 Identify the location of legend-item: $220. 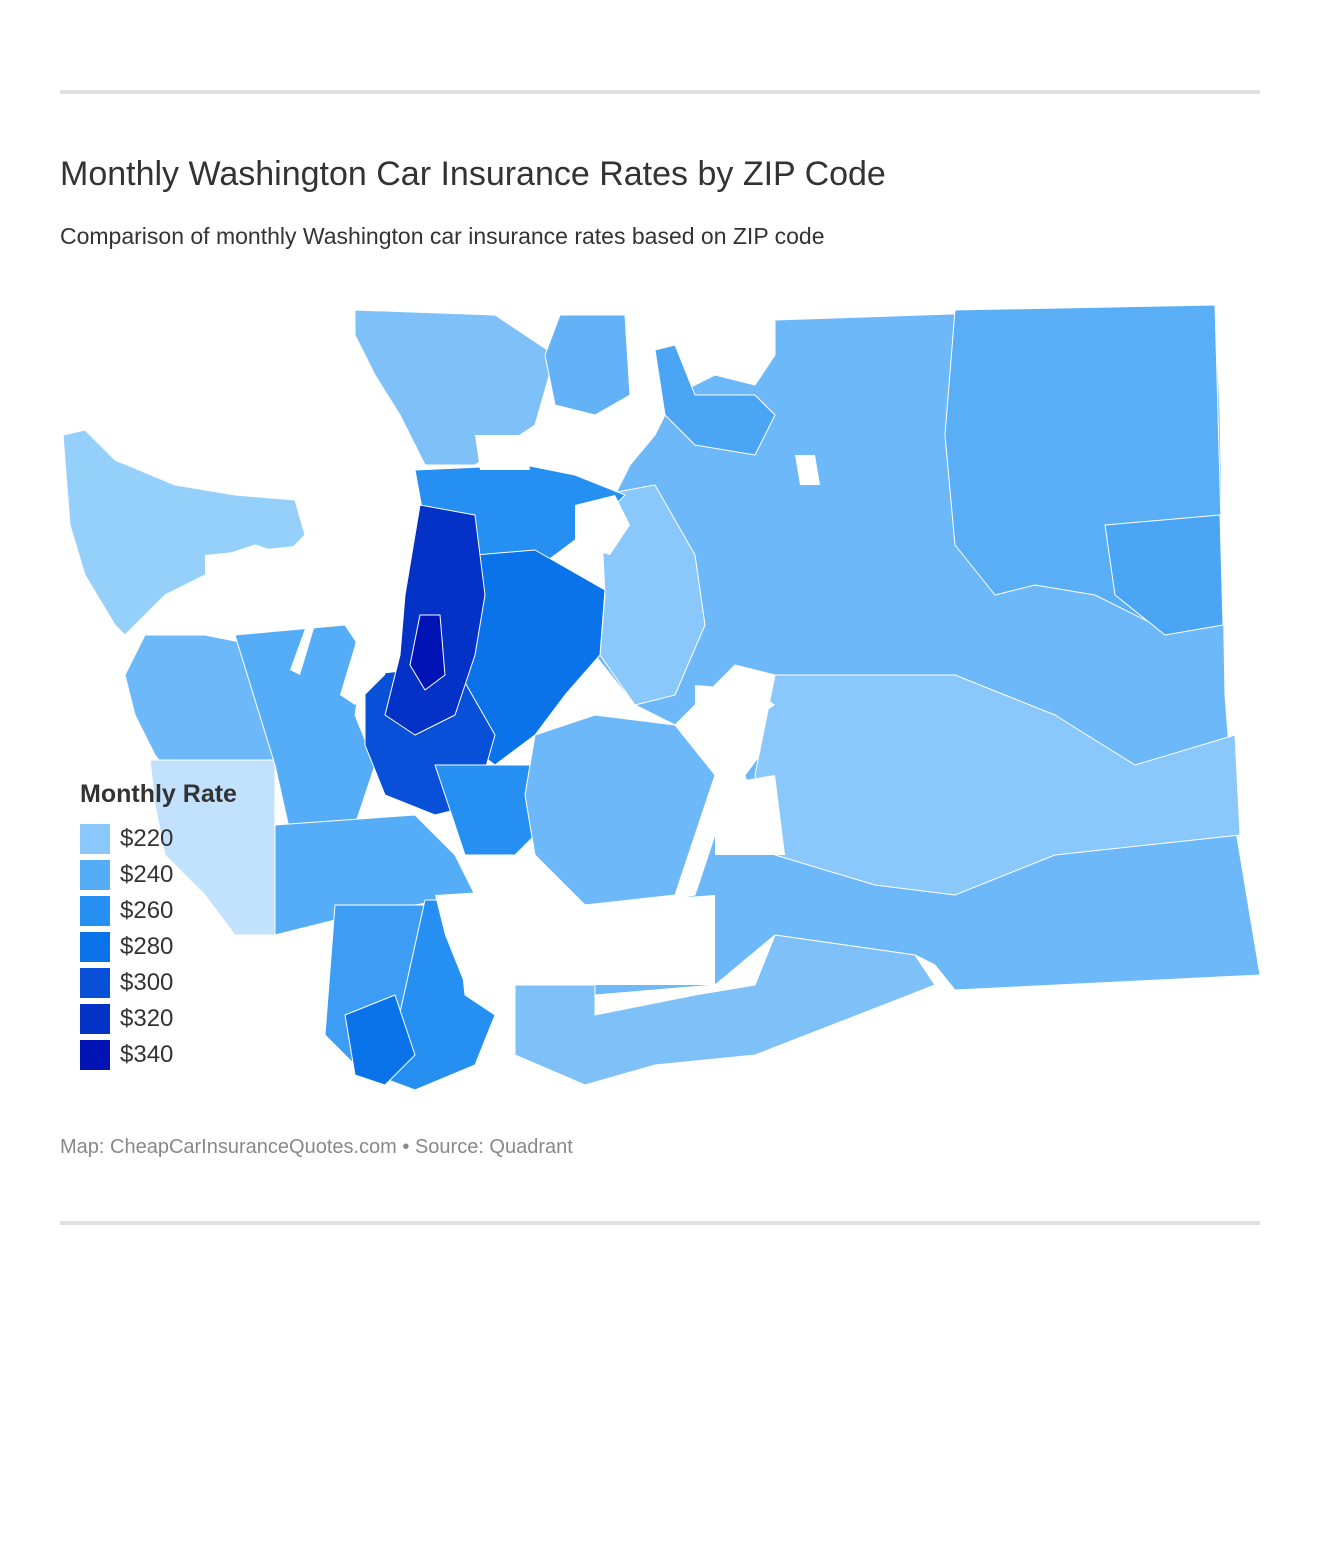
(158, 839).